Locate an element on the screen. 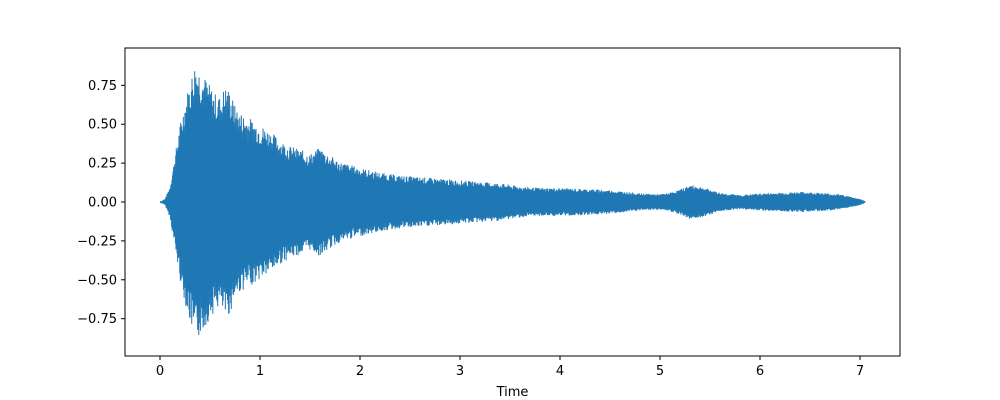 This screenshot has height=400, width=1000. x-tick-label: 1 is located at coordinates (260, 371).